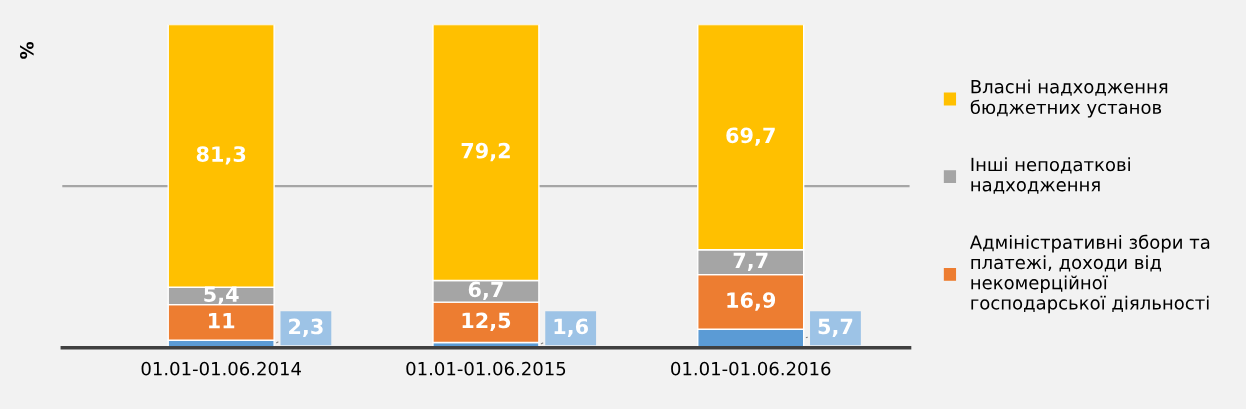  I want to click on data-label: 7,7, so click(750, 261).